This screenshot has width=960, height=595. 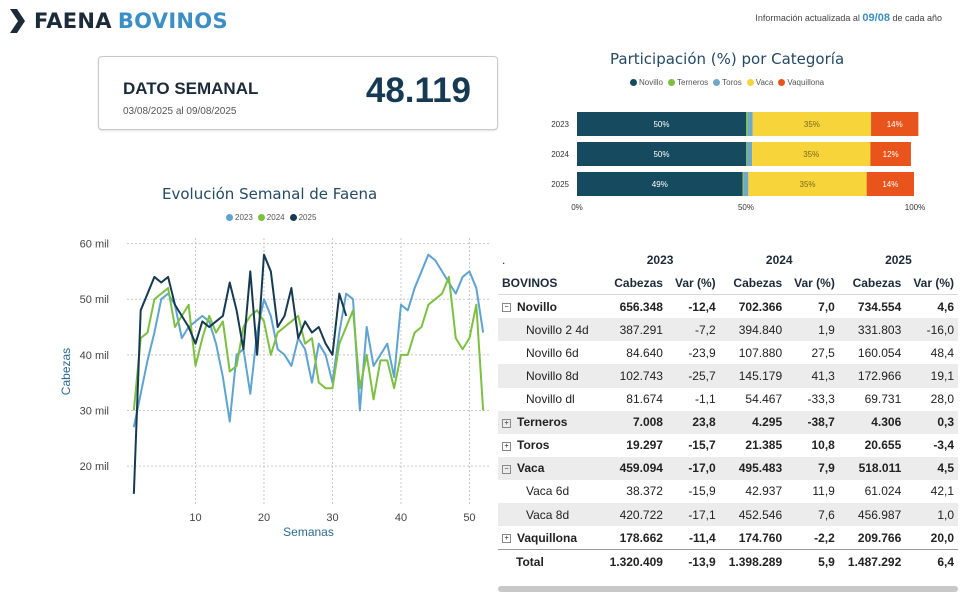 What do you see at coordinates (764, 445) in the screenshot?
I see `table-cell: 21.385` at bounding box center [764, 445].